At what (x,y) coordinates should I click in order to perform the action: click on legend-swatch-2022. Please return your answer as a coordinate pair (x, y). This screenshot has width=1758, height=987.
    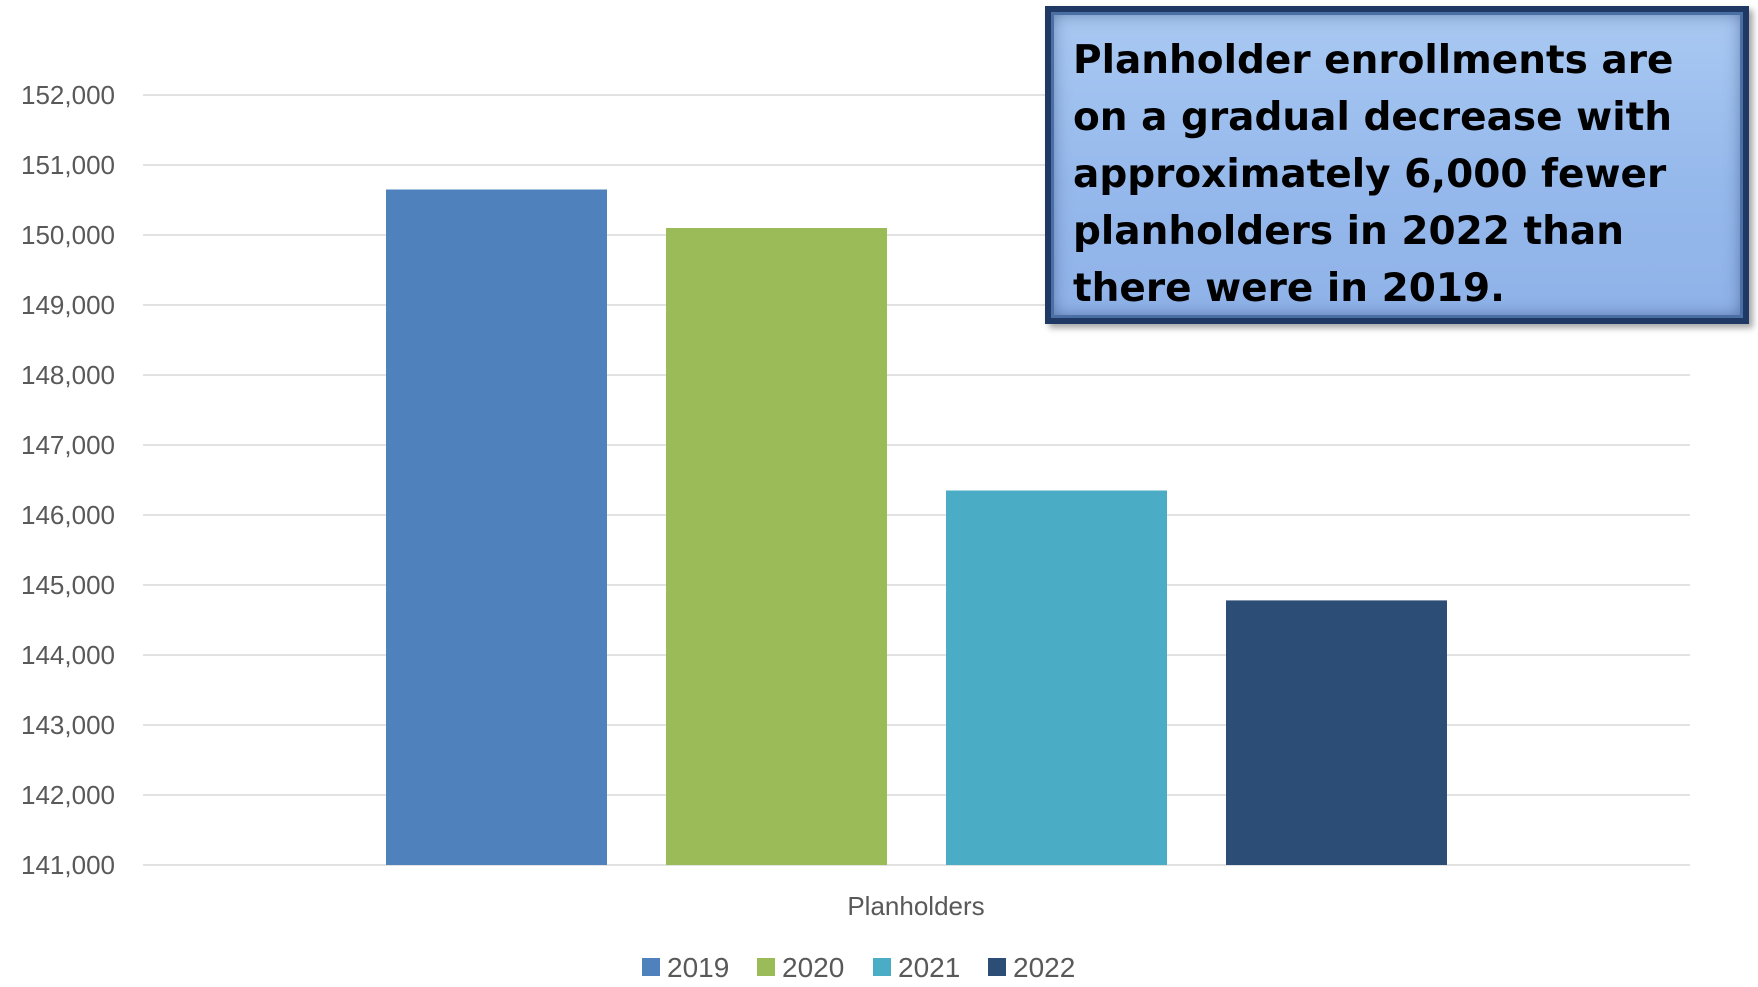
    Looking at the image, I should click on (997, 967).